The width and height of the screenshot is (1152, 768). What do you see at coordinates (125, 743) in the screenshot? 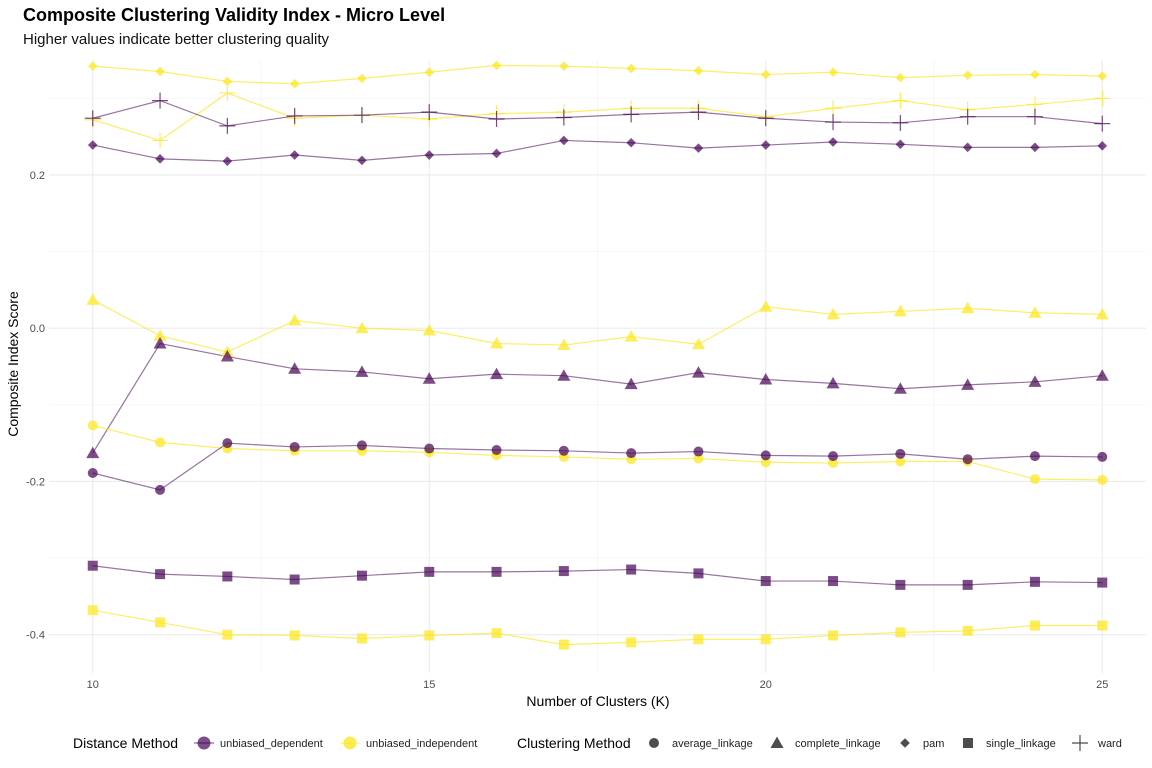
I see `legend-title-distance: Distance Method` at bounding box center [125, 743].